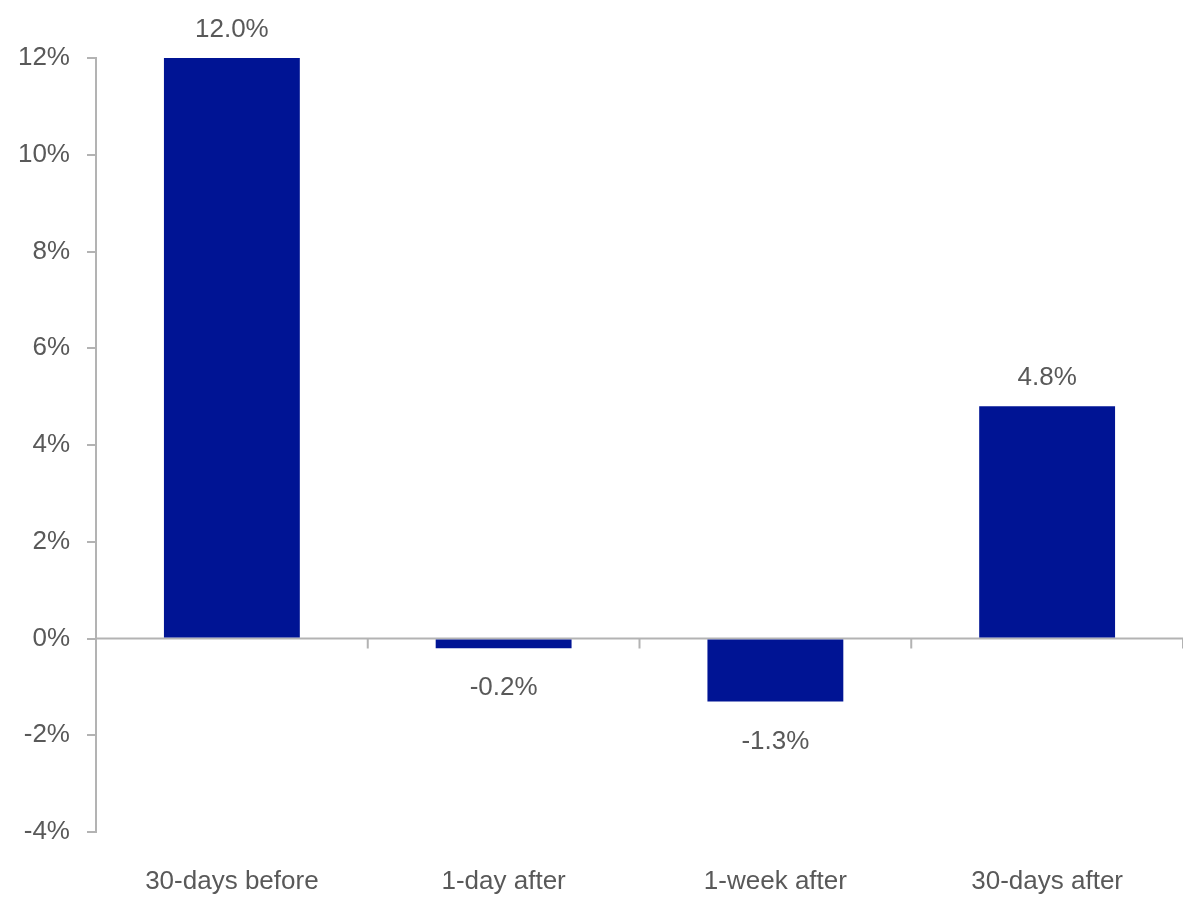 The height and width of the screenshot is (903, 1183). Describe the element at coordinates (1047, 879) in the screenshot. I see `x-tick-label: 30-days after` at that location.